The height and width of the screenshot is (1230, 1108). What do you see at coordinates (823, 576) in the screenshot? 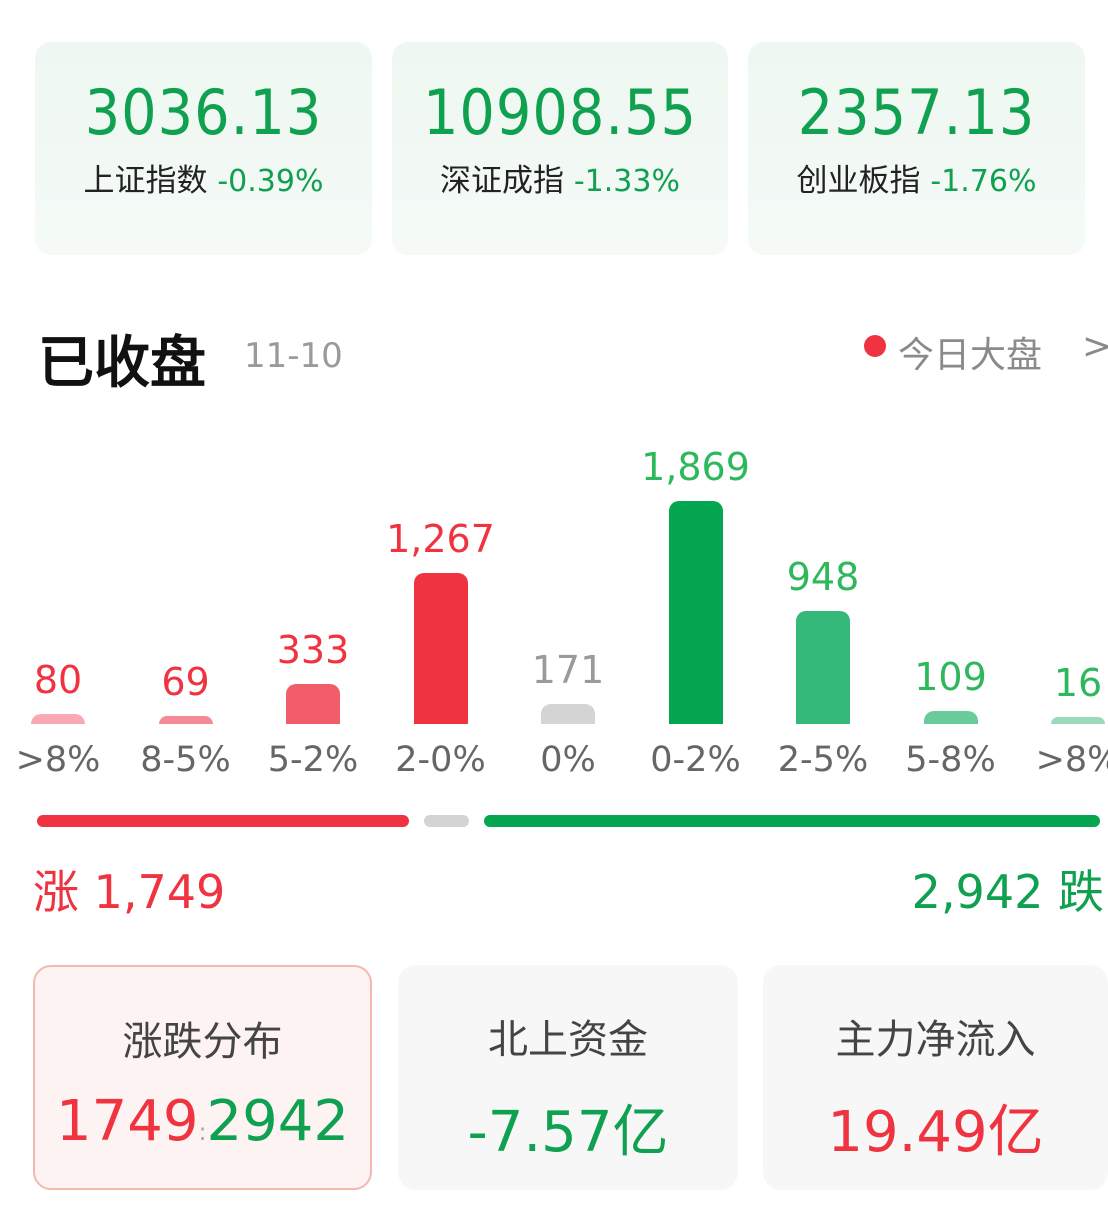
I see `bar-value-label: 948` at bounding box center [823, 576].